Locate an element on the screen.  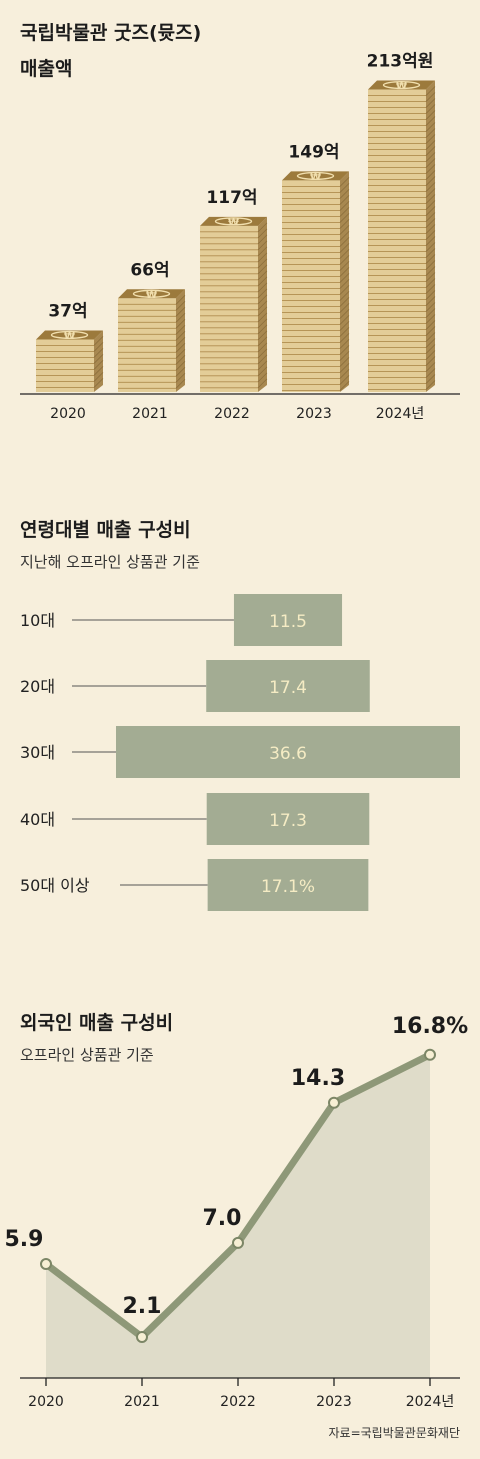
age-bar is located at coordinates (288, 885).